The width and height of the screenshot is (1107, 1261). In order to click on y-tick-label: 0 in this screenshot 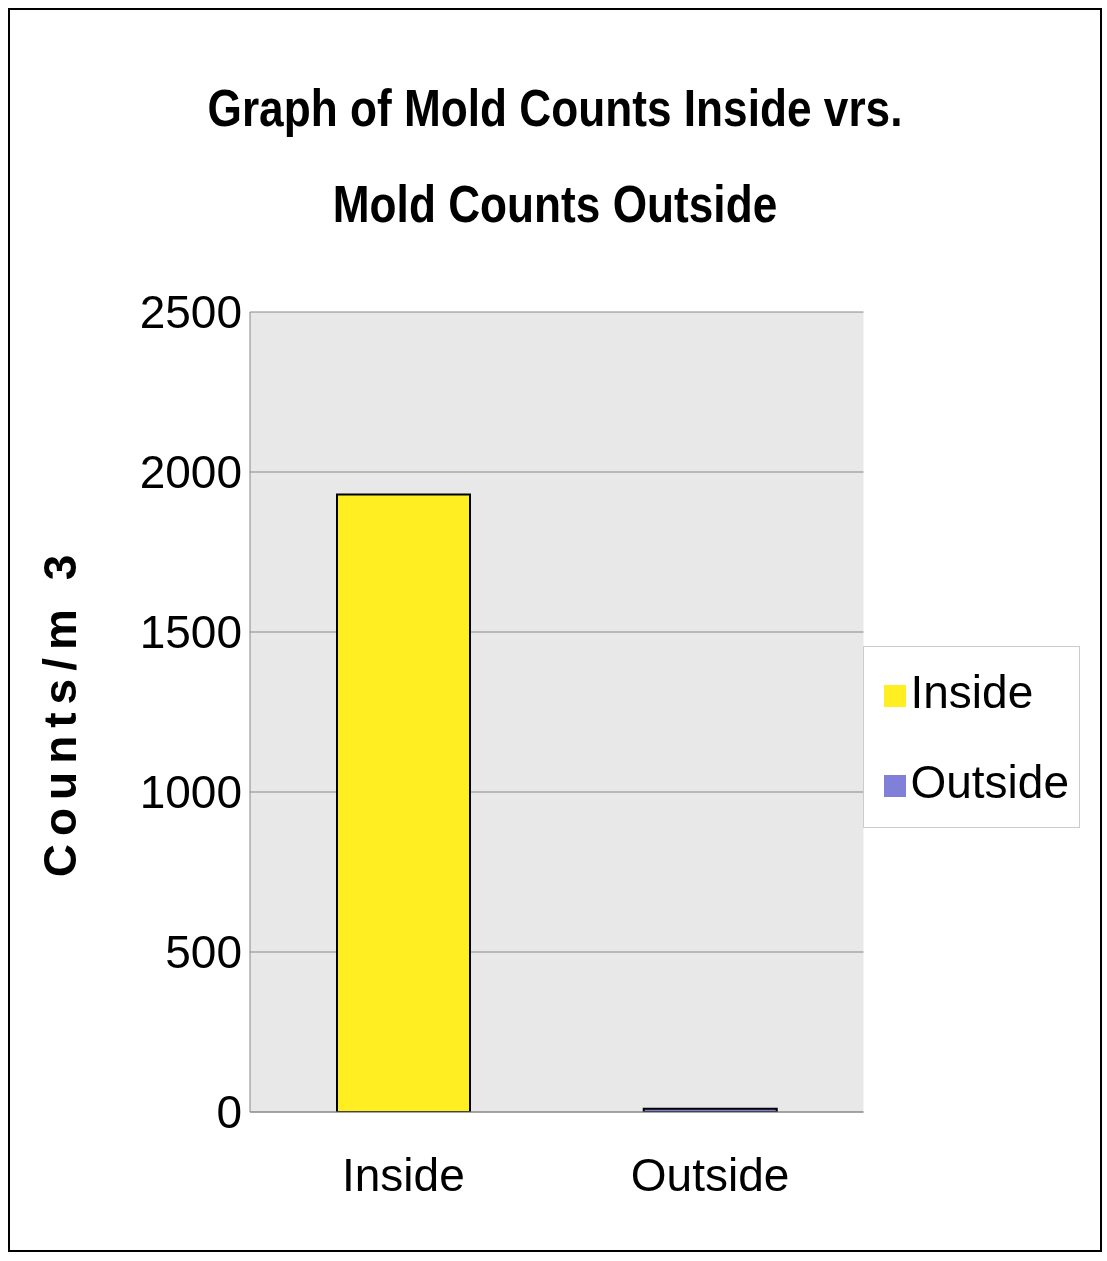, I will do `click(229, 1112)`.